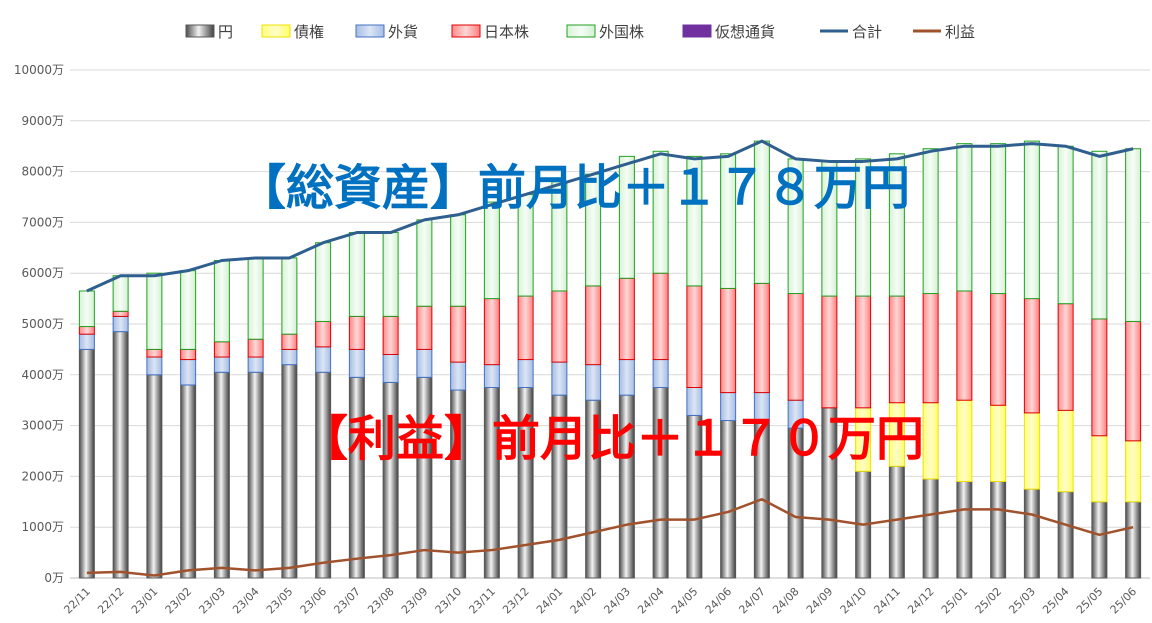 The width and height of the screenshot is (1152, 623). Describe the element at coordinates (651, 601) in the screenshot. I see `x-tick-label: 24/04` at that location.